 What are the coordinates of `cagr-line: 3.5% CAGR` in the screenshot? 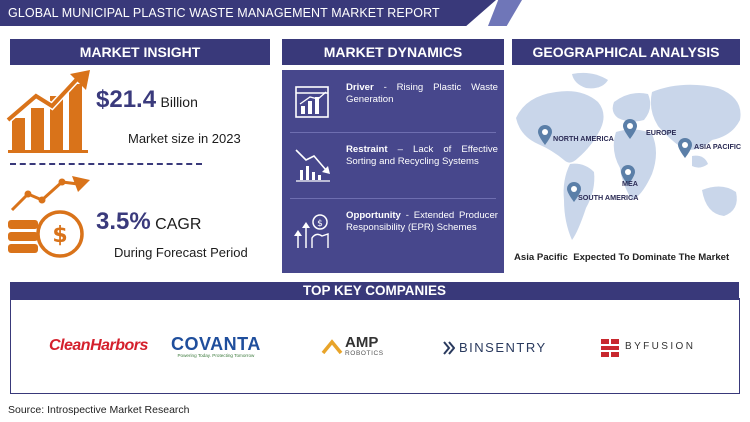 It's located at (148, 222).